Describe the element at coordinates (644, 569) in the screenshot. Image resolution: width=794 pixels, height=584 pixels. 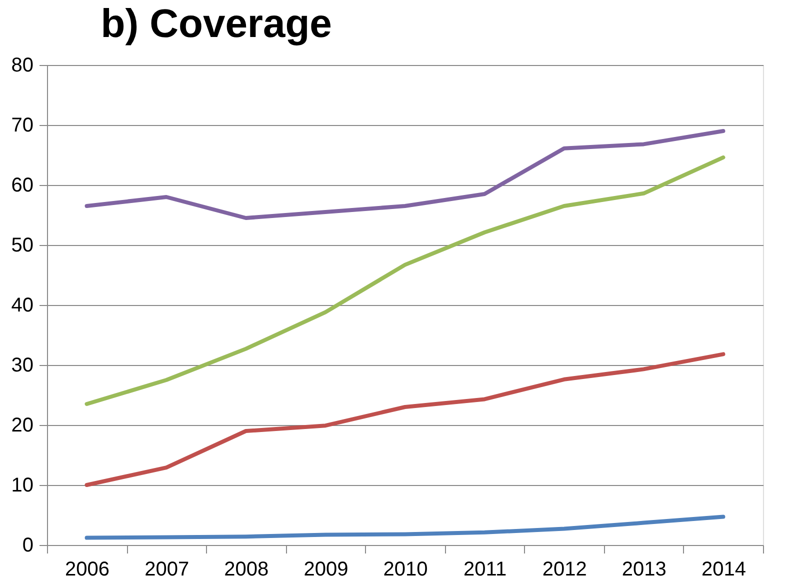
I see `x-tick-label: 2013` at that location.